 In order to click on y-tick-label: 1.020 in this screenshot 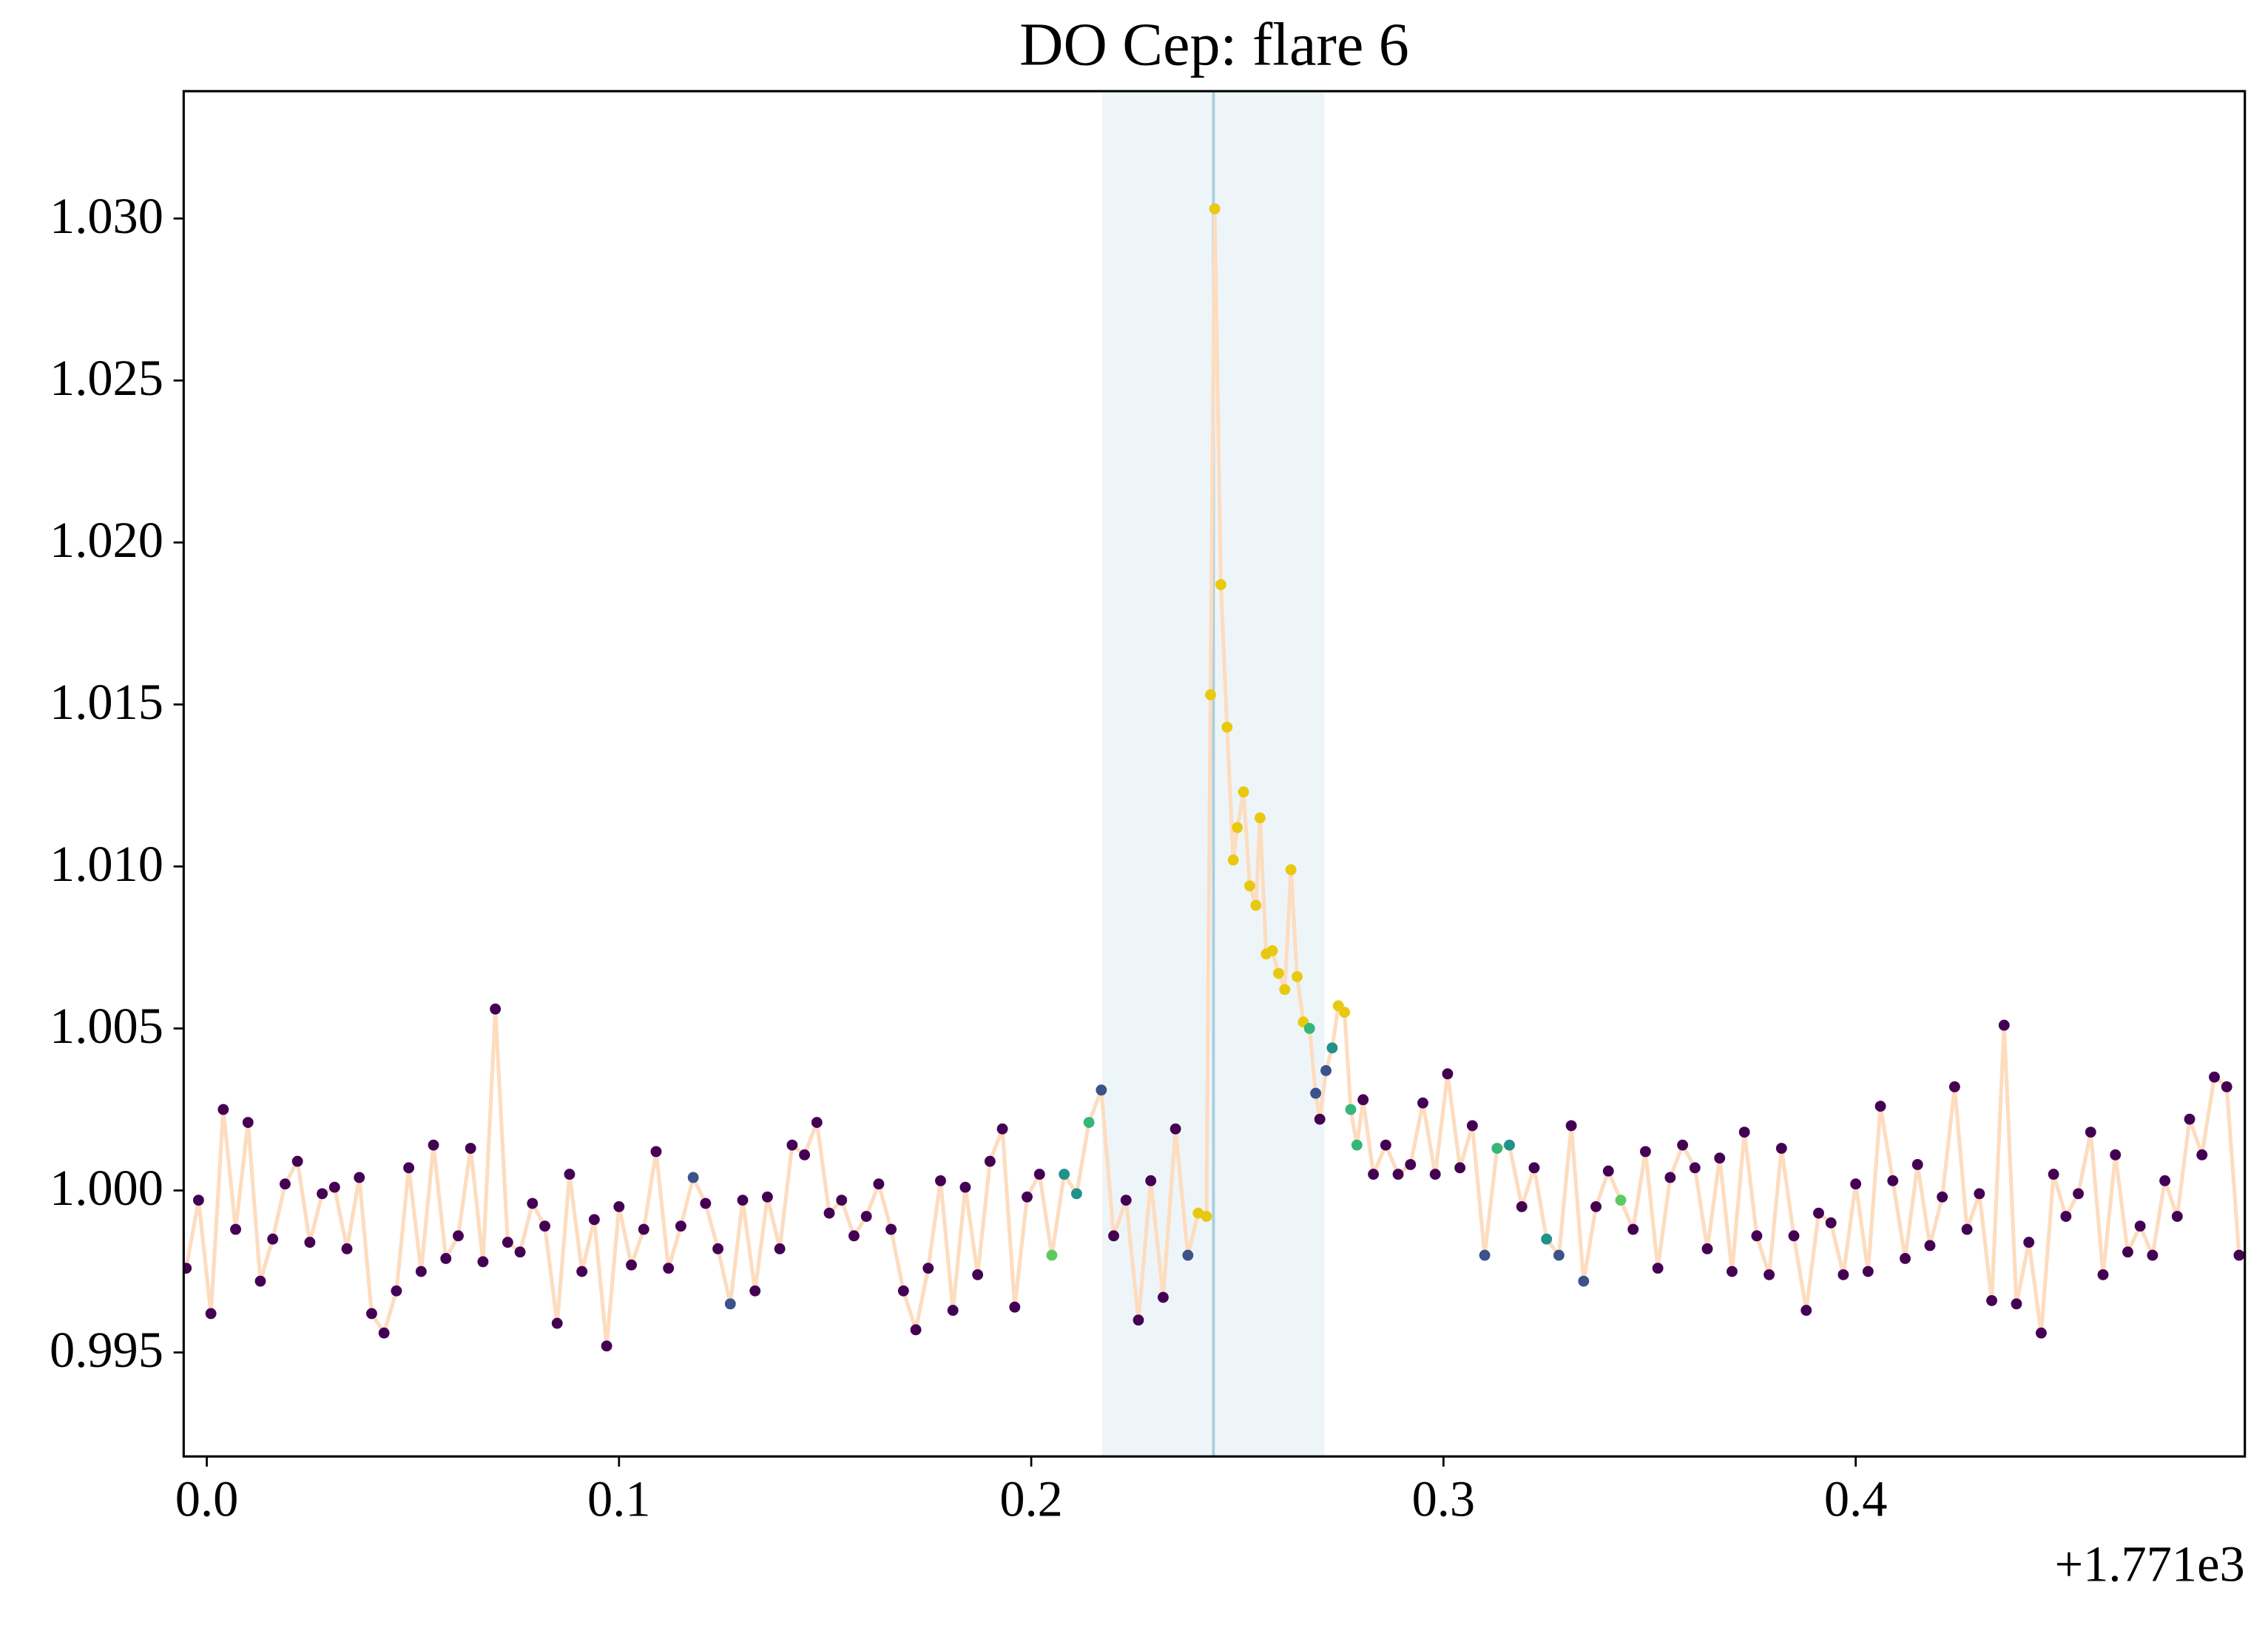, I will do `click(106, 540)`.